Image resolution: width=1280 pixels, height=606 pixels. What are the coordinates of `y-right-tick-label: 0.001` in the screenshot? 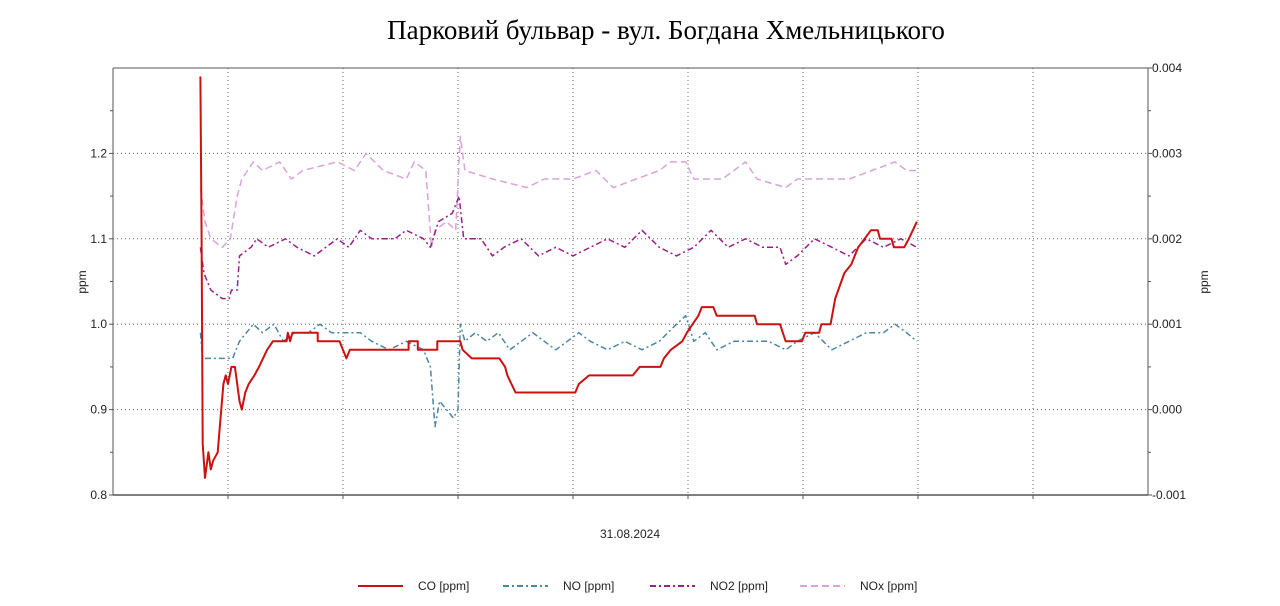 It's located at (1167, 324).